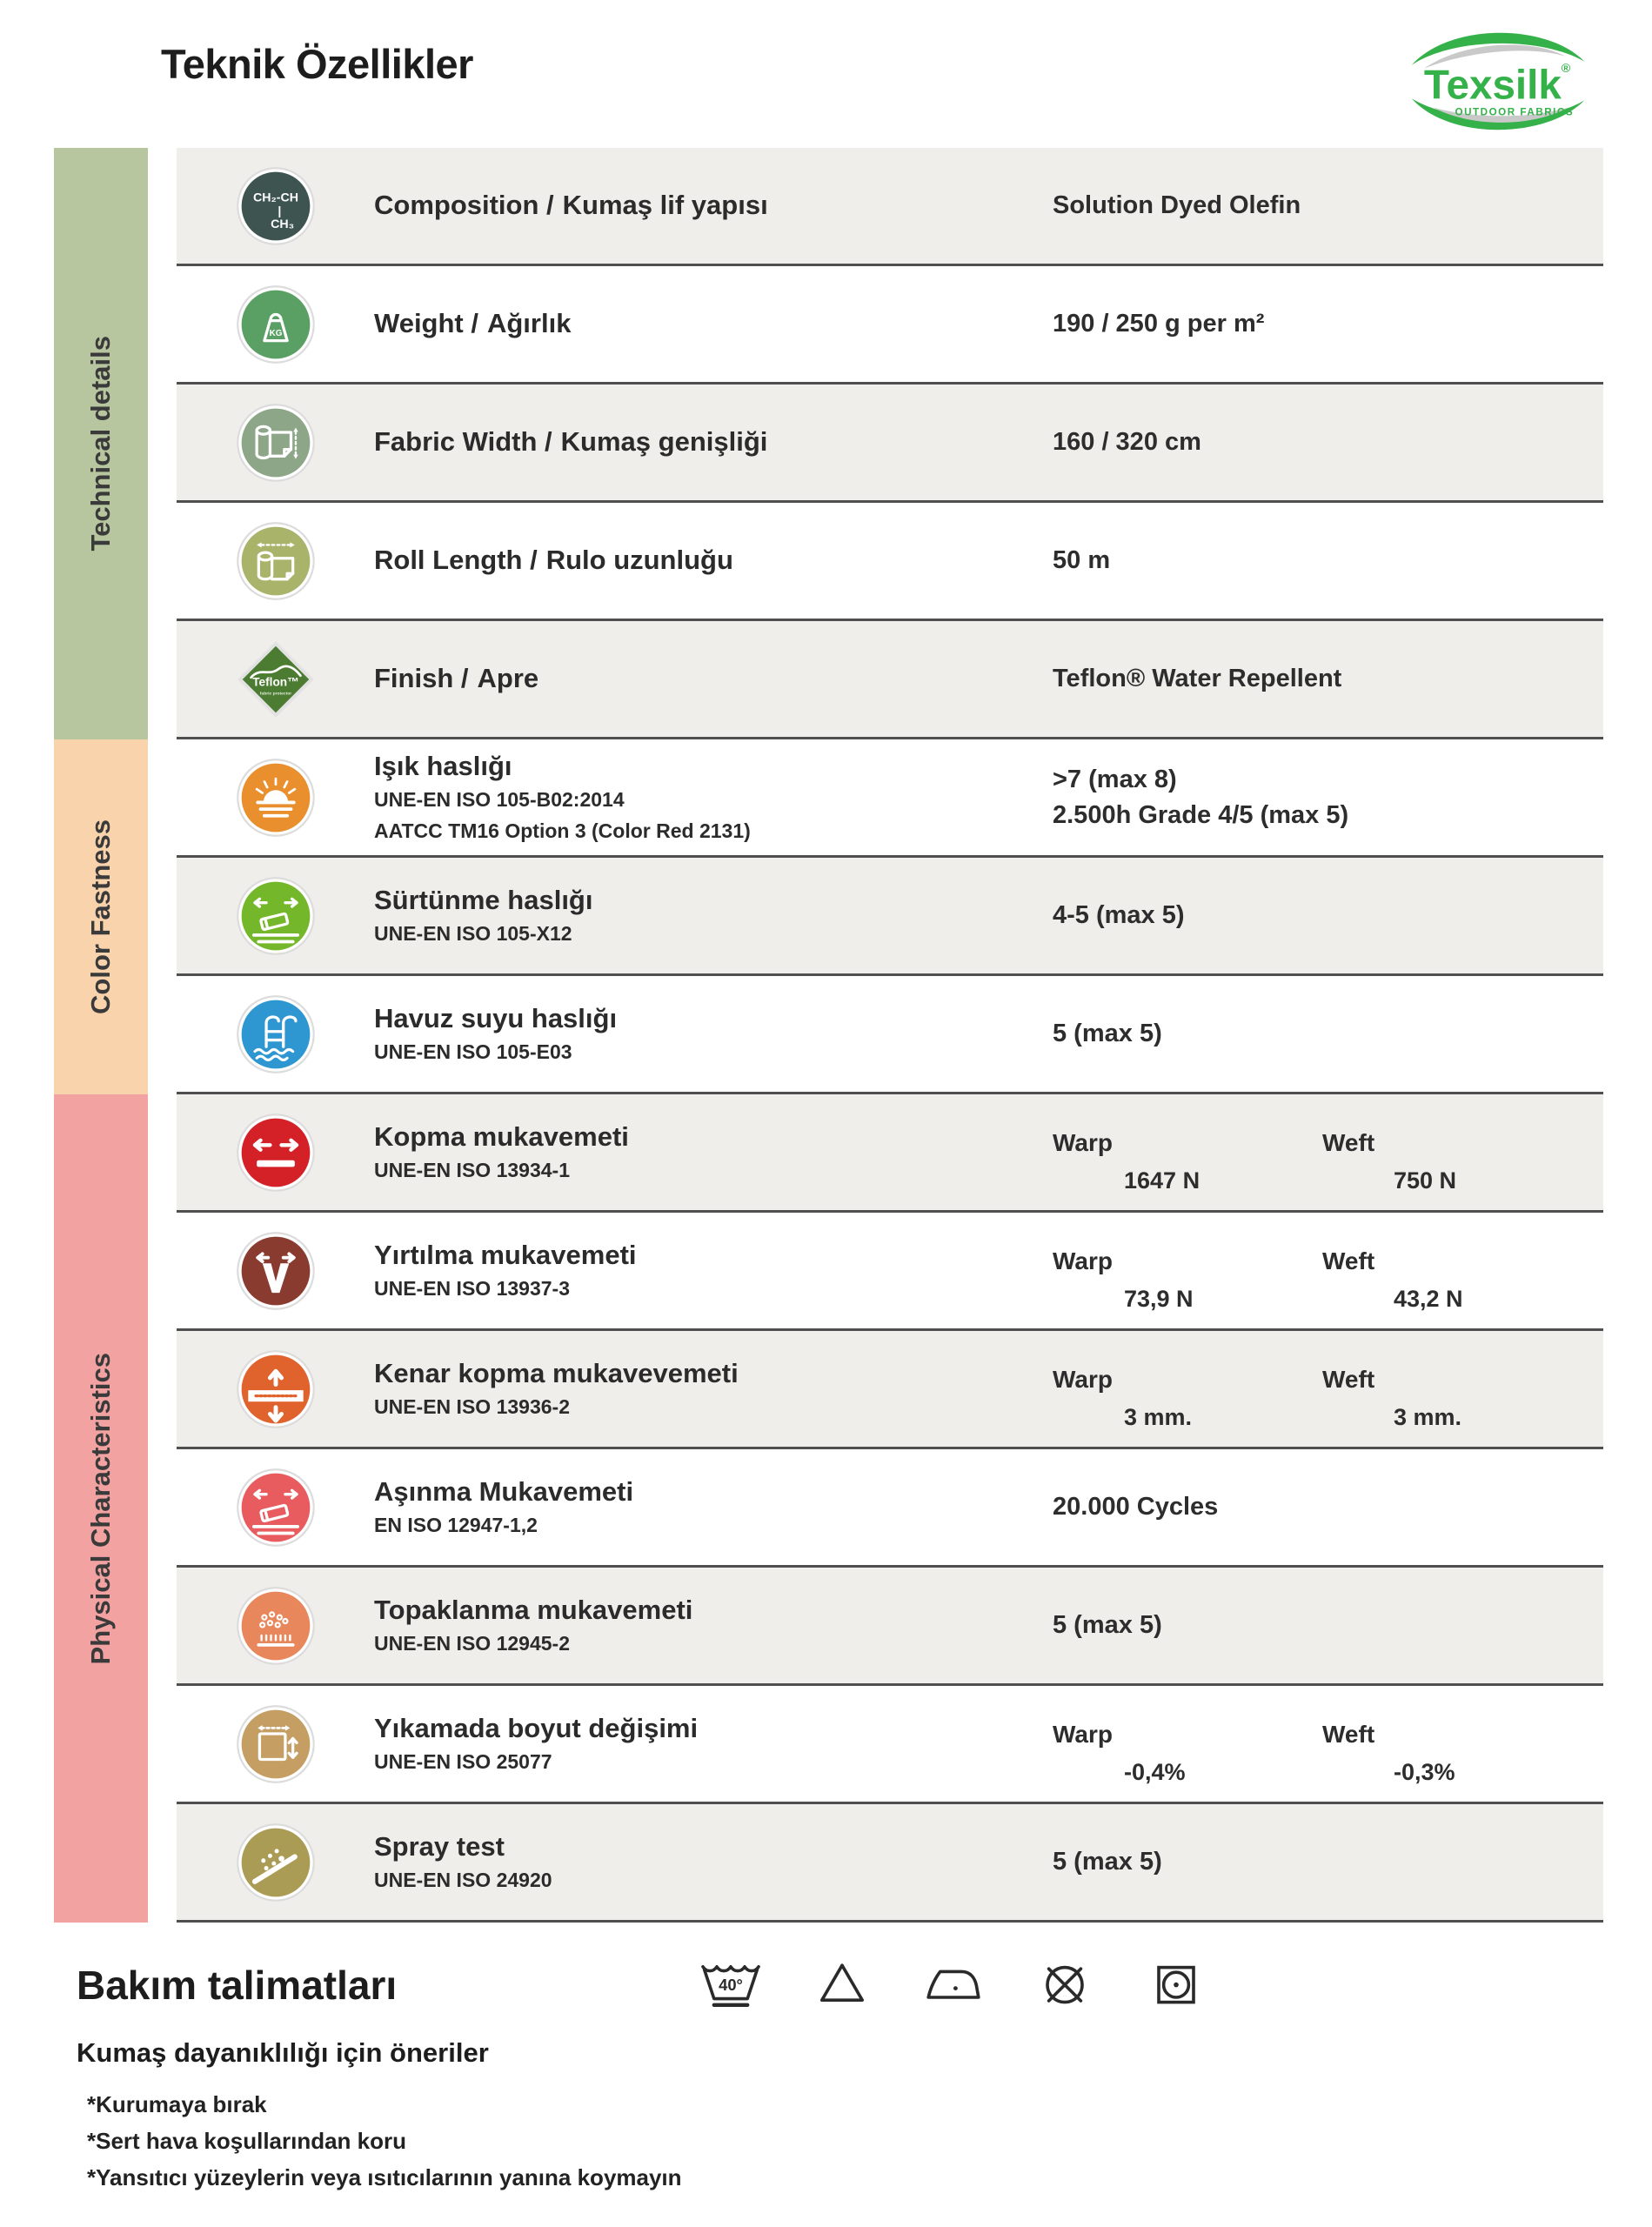 Image resolution: width=1652 pixels, height=2227 pixels. I want to click on spec-label-cell: Sürtünme haslığı UNE-EN ISO 105-X12, so click(713, 915).